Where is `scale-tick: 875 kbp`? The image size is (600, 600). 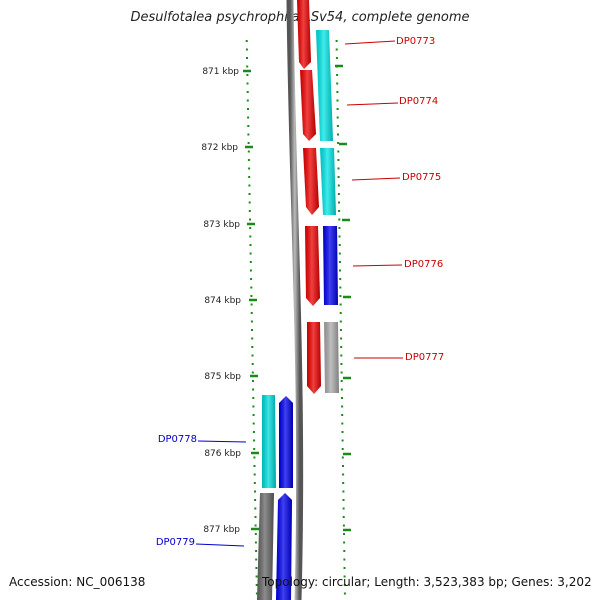
scale-tick: 875 kbp is located at coordinates (231, 377).